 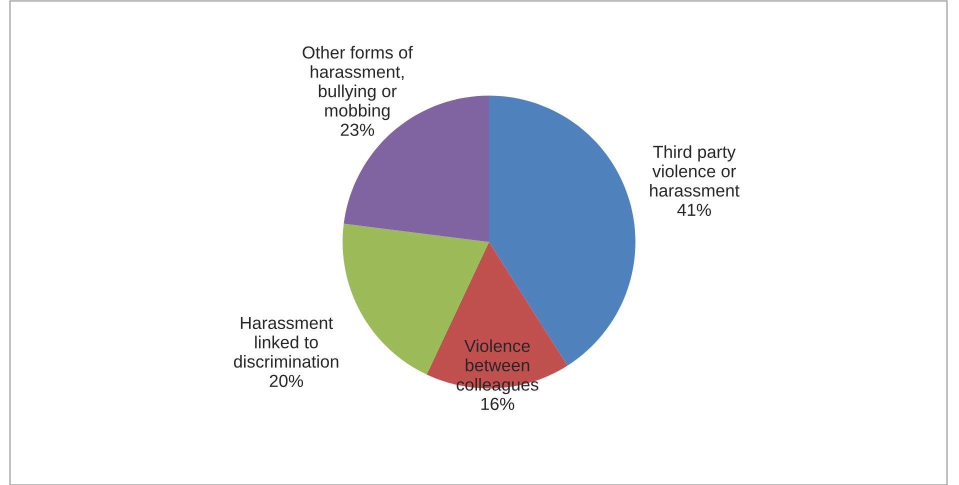 I want to click on slice-label: Harassment linked to discrimination, so click(x=286, y=342).